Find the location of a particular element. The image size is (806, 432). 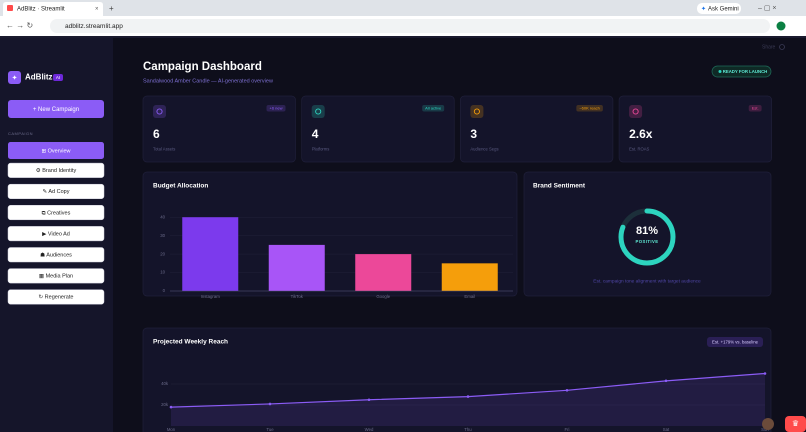

nav-label: ✎ Ad Copy is located at coordinates (56, 191).